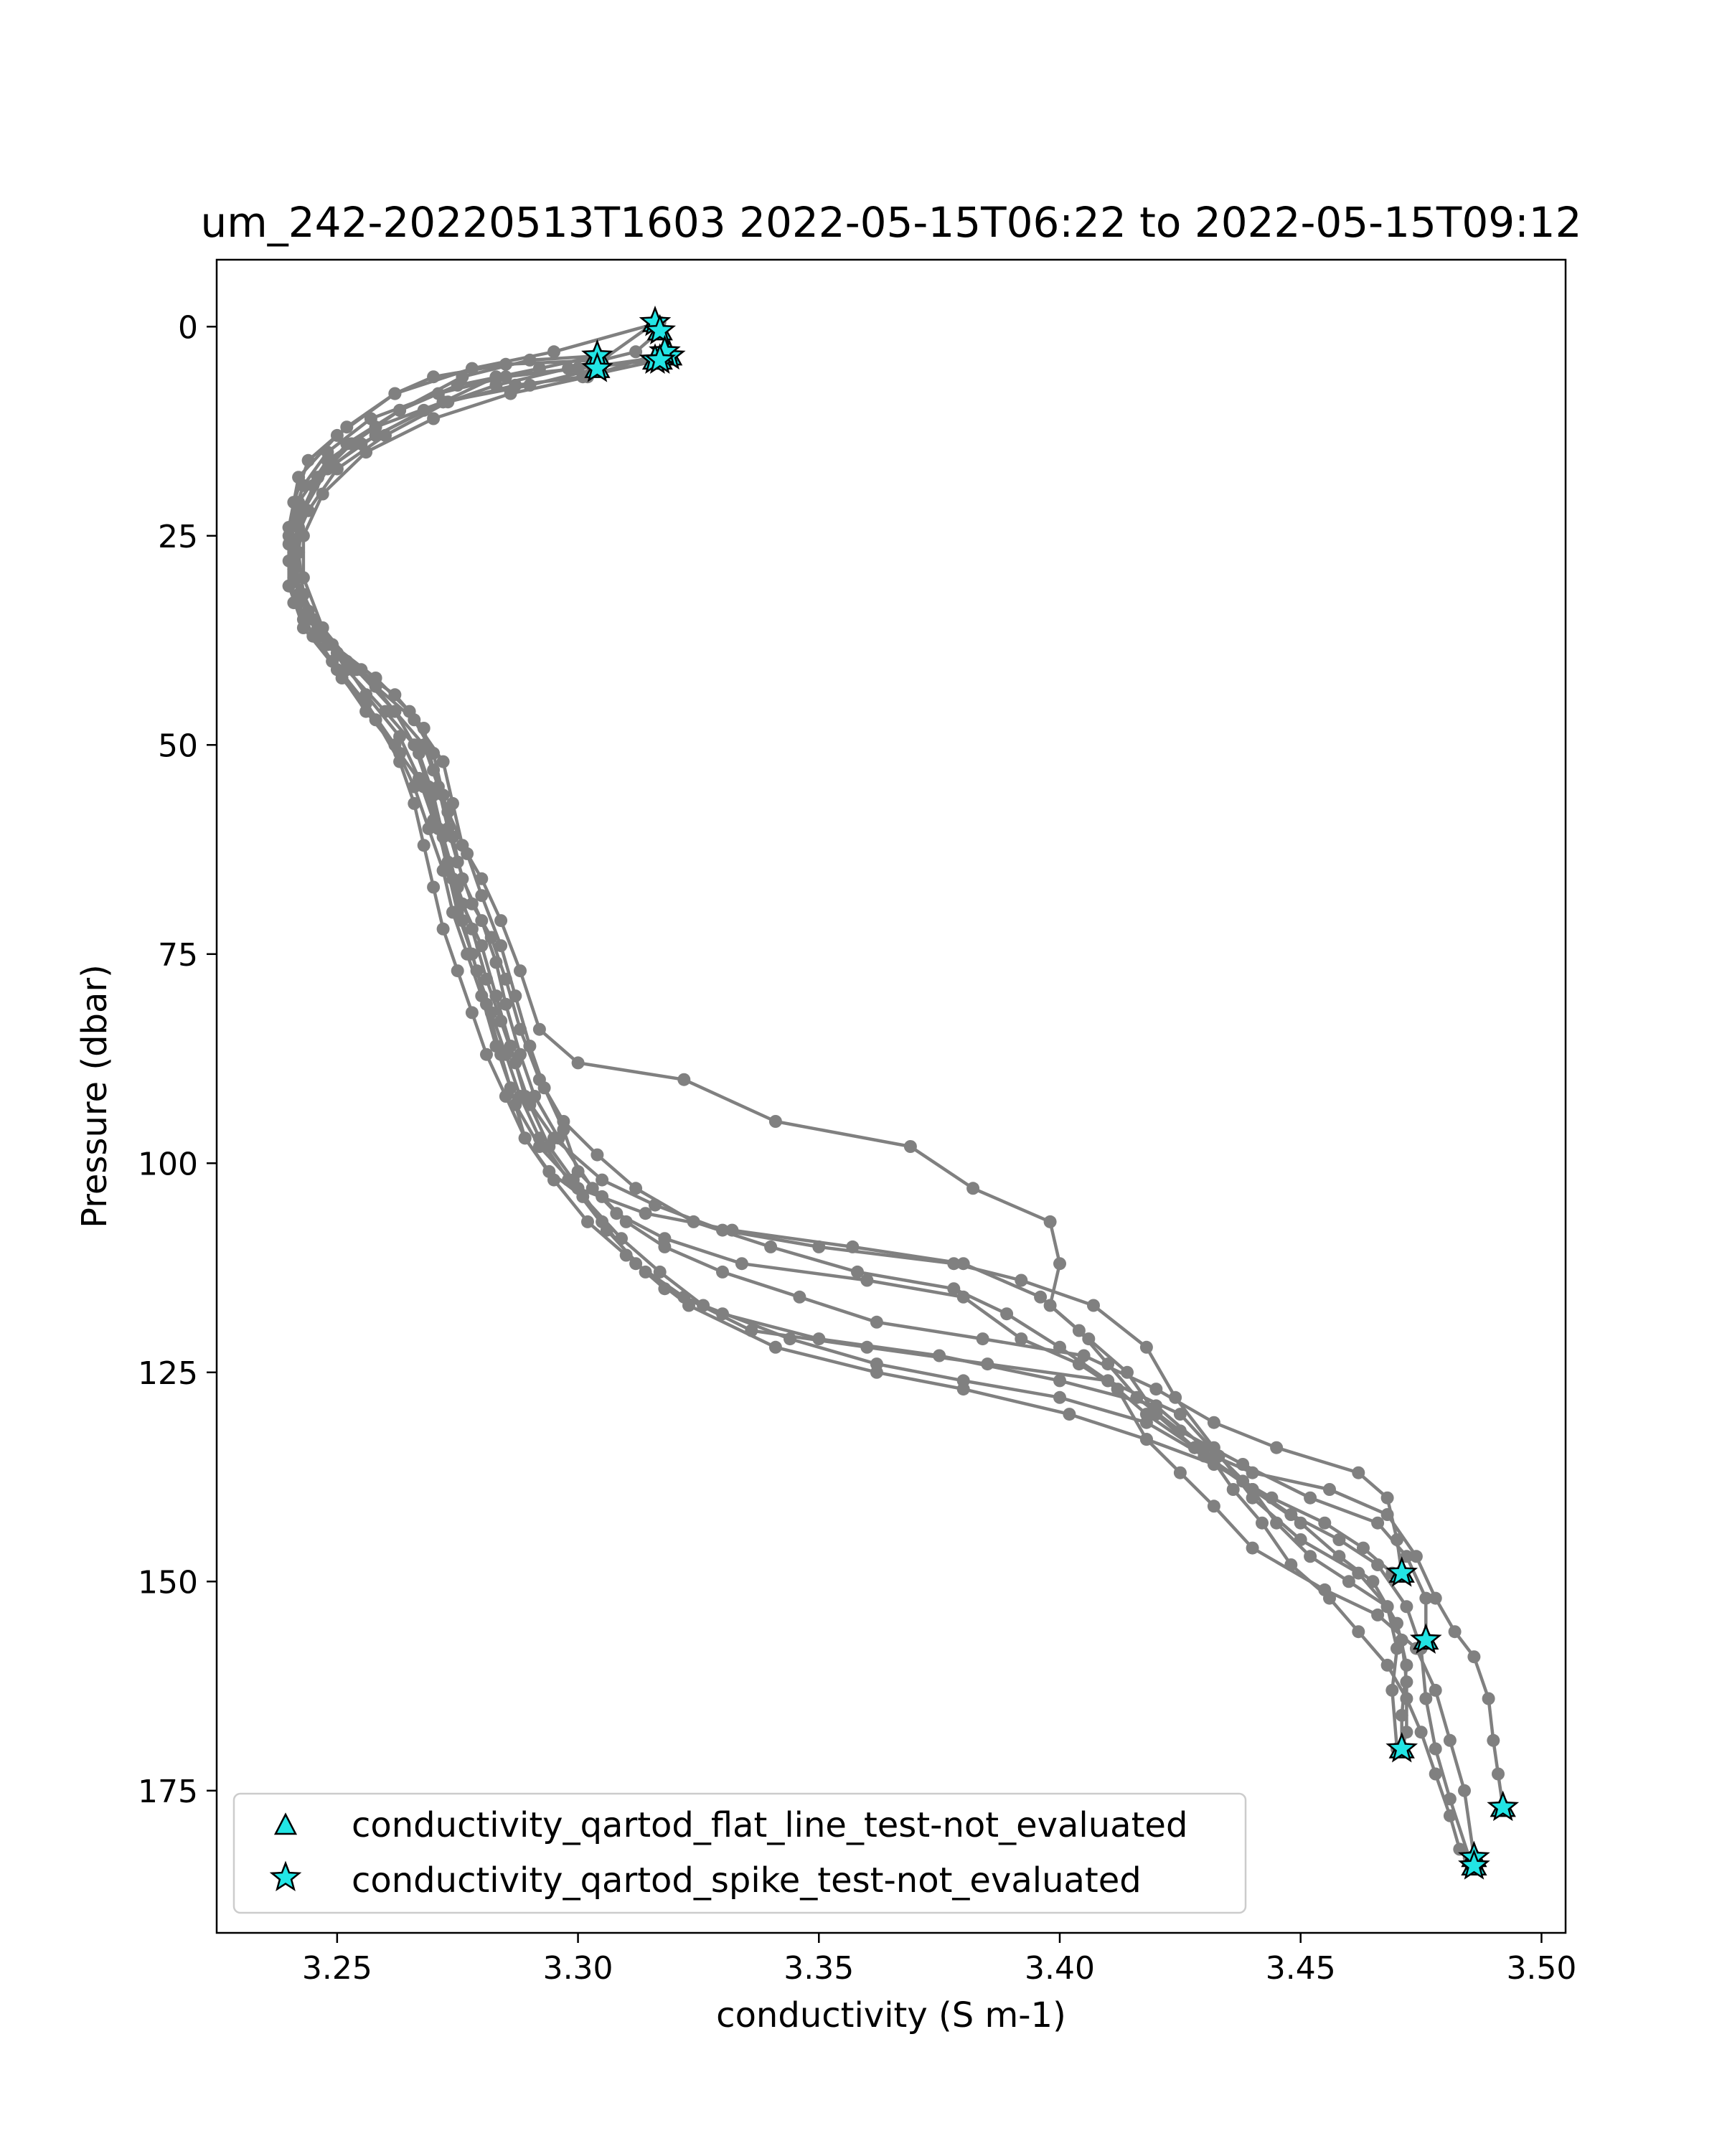 This screenshot has height=2156, width=1722. I want to click on legend-triangle-icon, so click(285, 1823).